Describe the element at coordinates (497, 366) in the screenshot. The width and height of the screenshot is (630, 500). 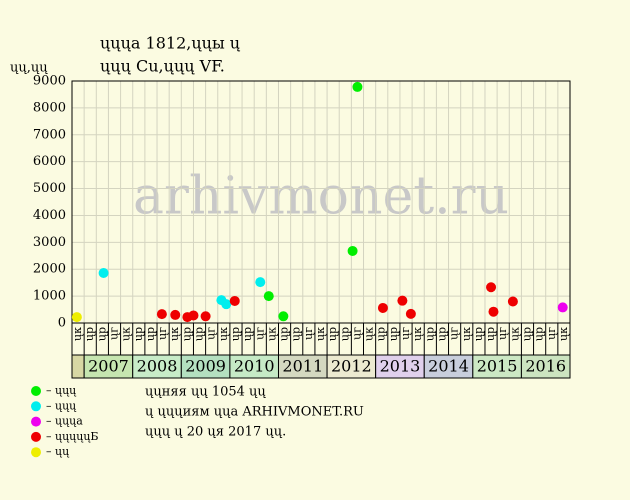
I see `year-label: 2015` at that location.